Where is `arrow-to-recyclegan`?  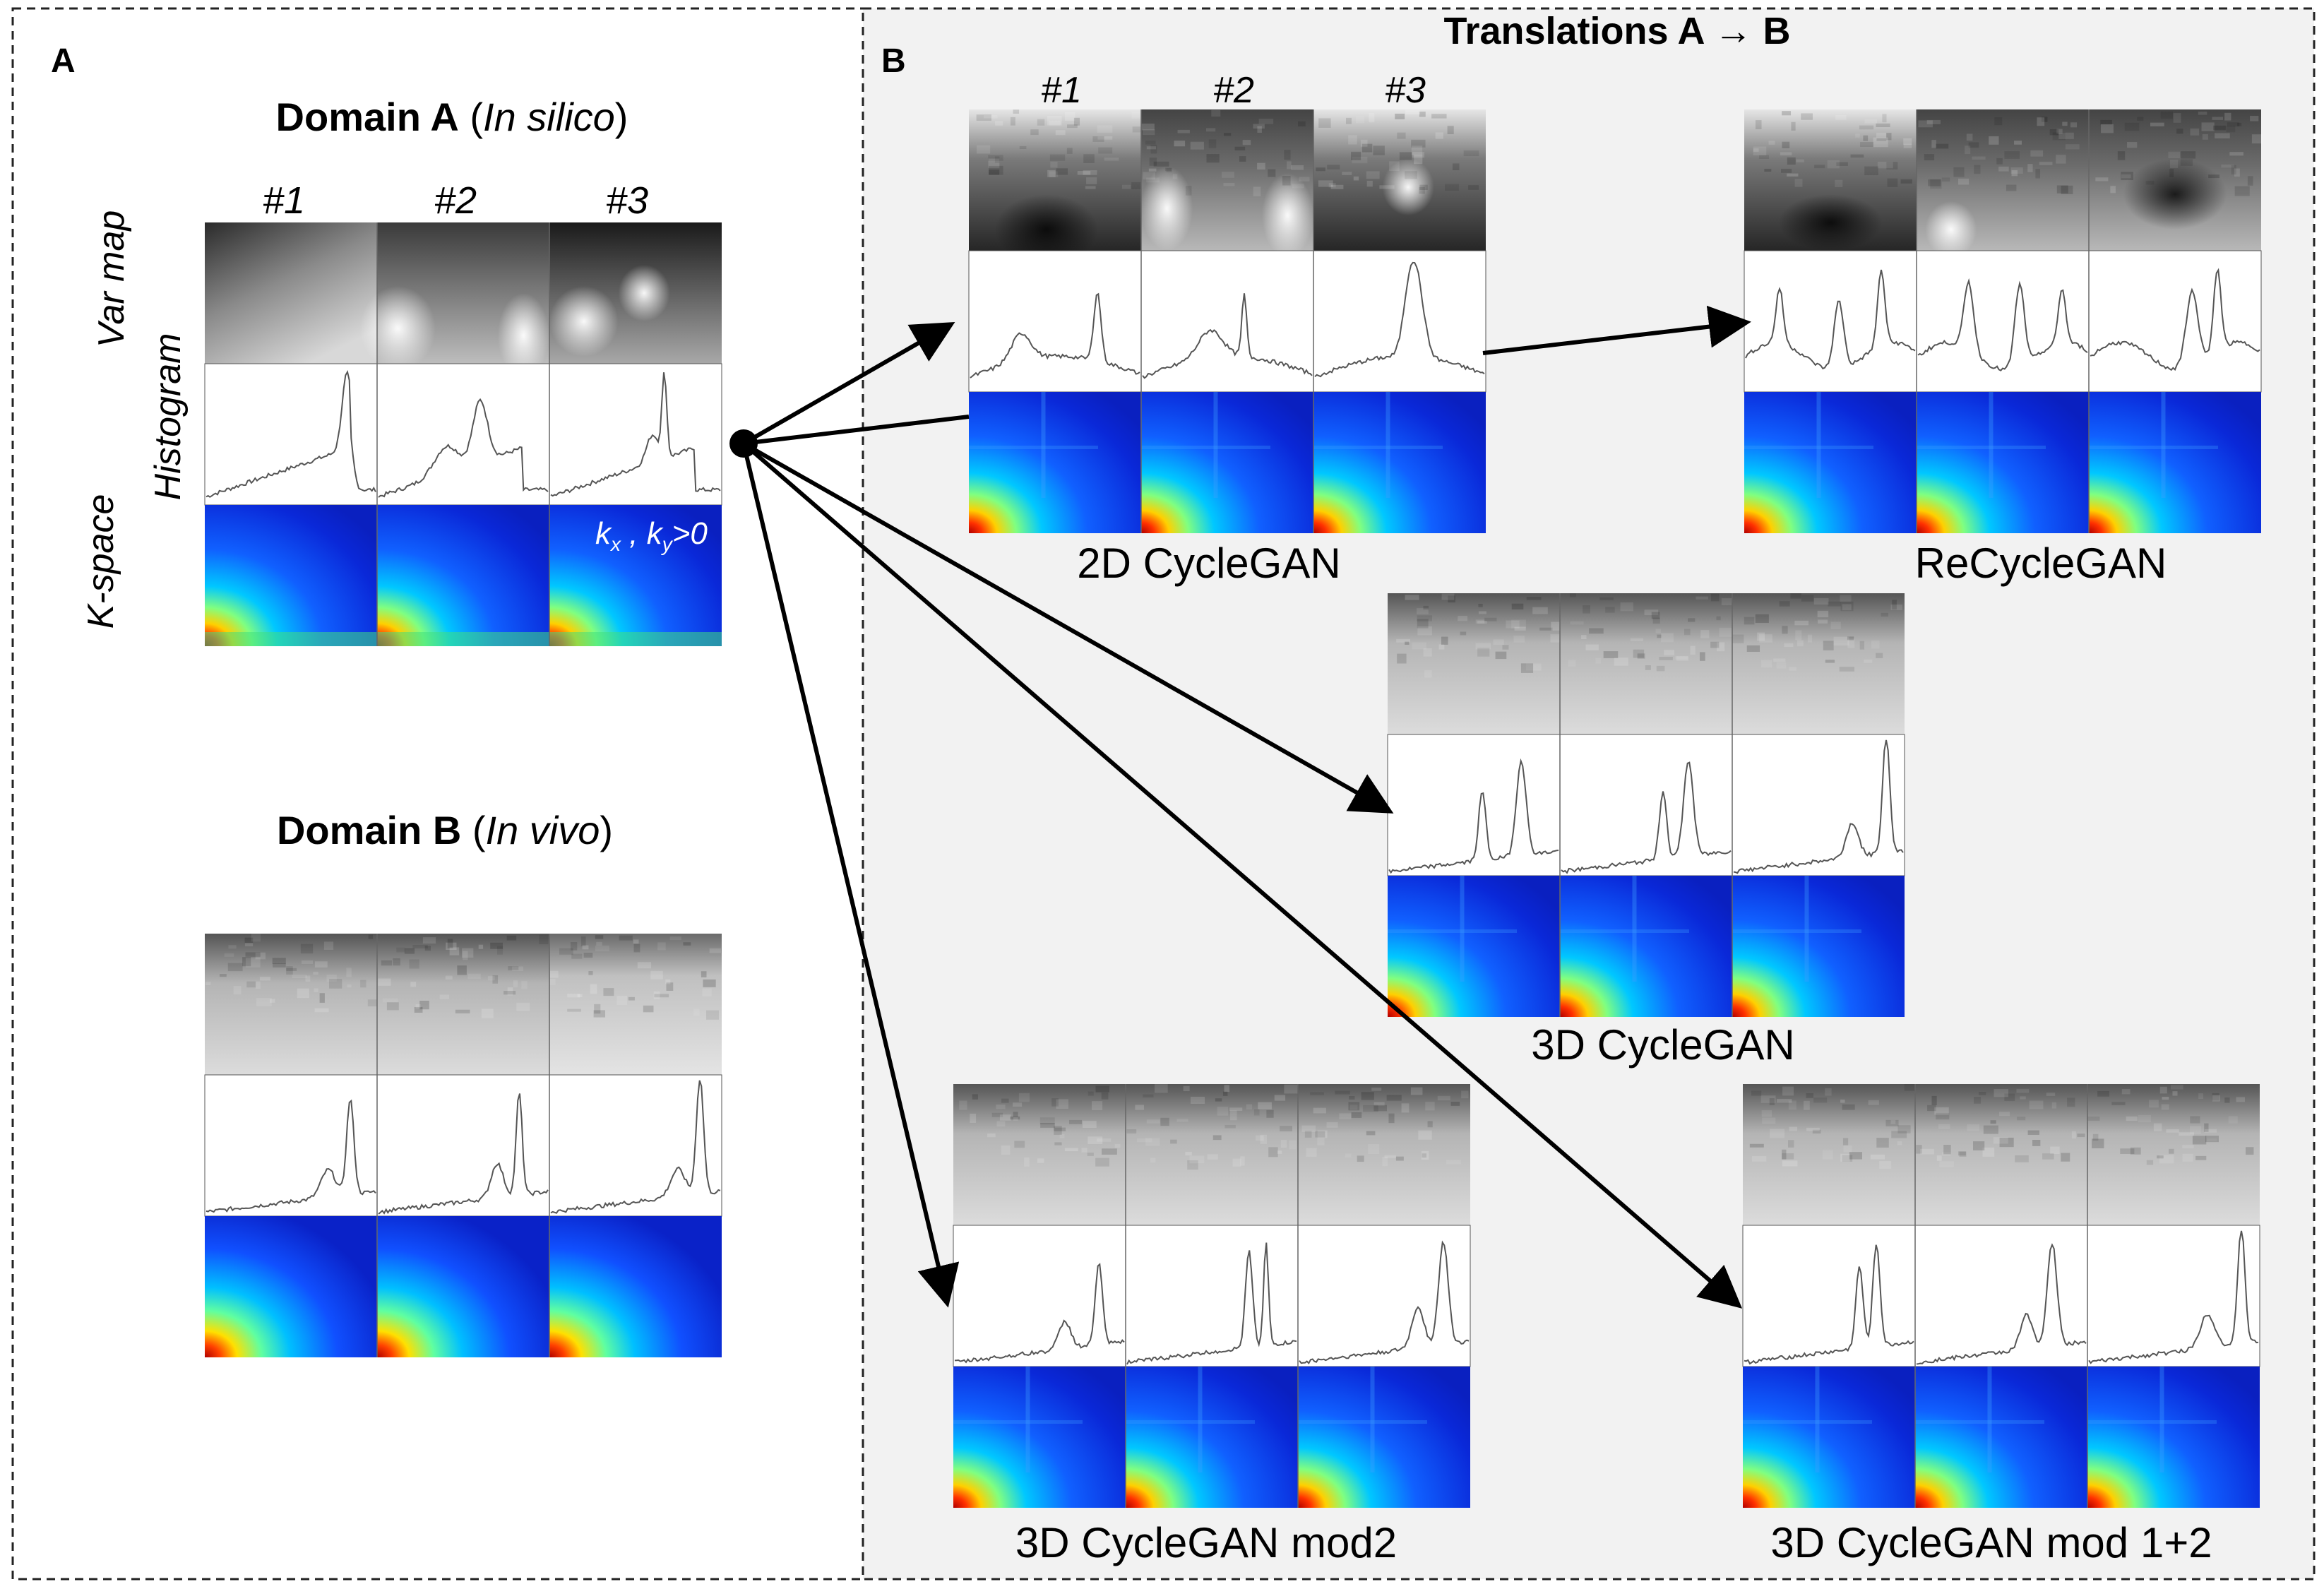 arrow-to-recyclegan is located at coordinates (1616, 330).